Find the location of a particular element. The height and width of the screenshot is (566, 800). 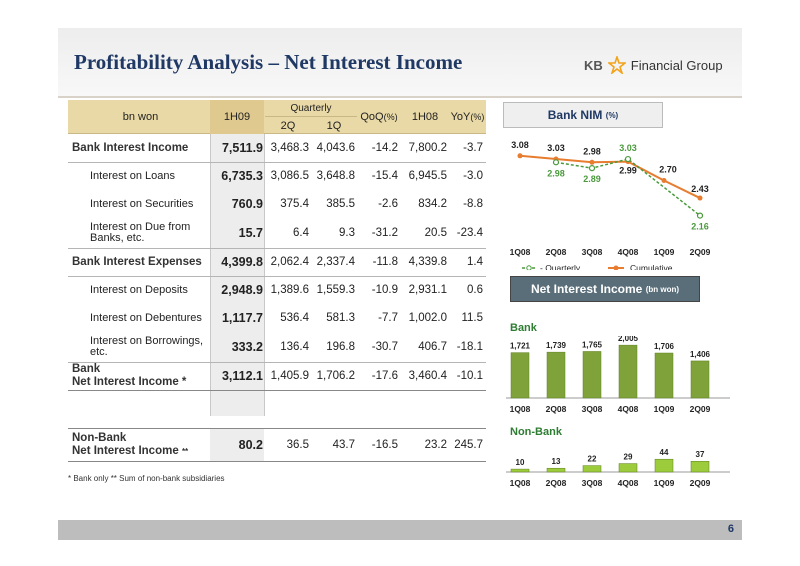

quarterly-data-label: 2.16 is located at coordinates (700, 227).